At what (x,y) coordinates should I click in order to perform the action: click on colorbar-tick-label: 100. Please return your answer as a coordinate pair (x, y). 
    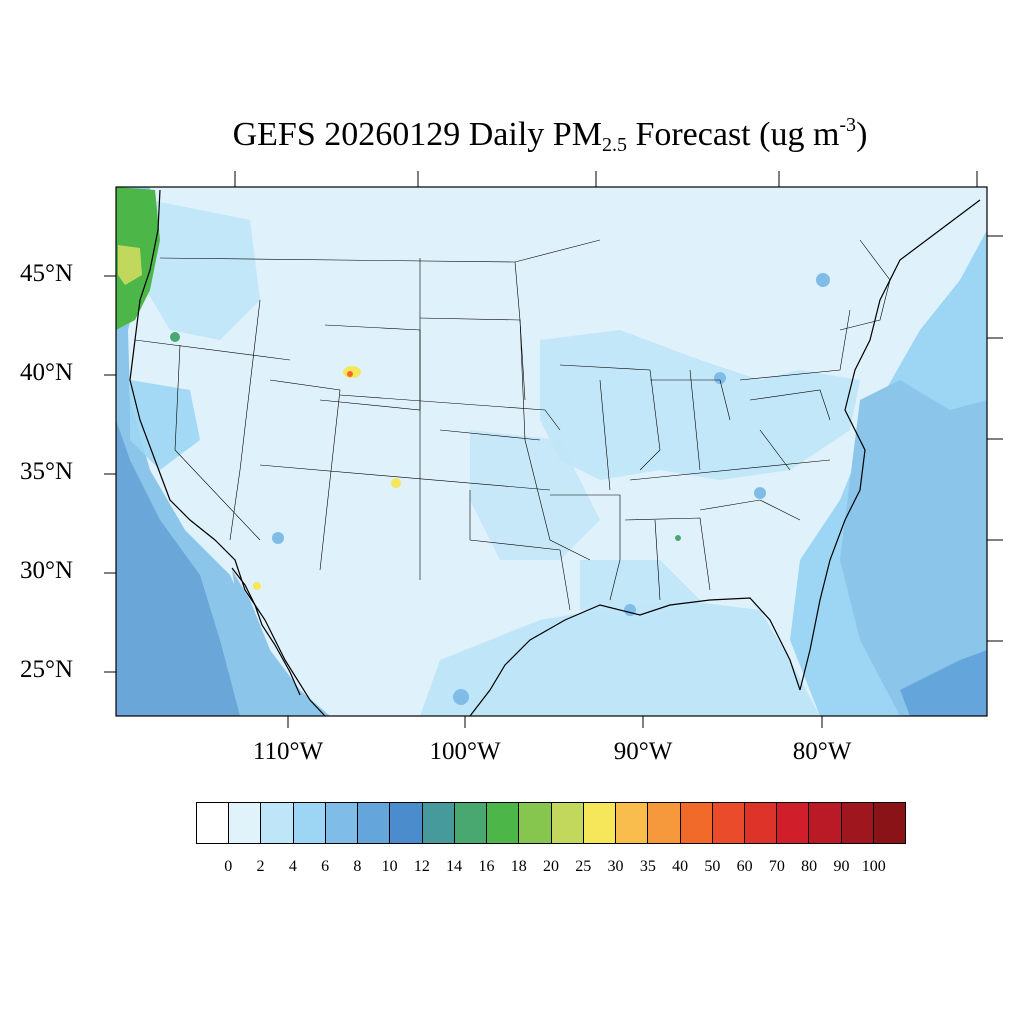
    Looking at the image, I should click on (873, 866).